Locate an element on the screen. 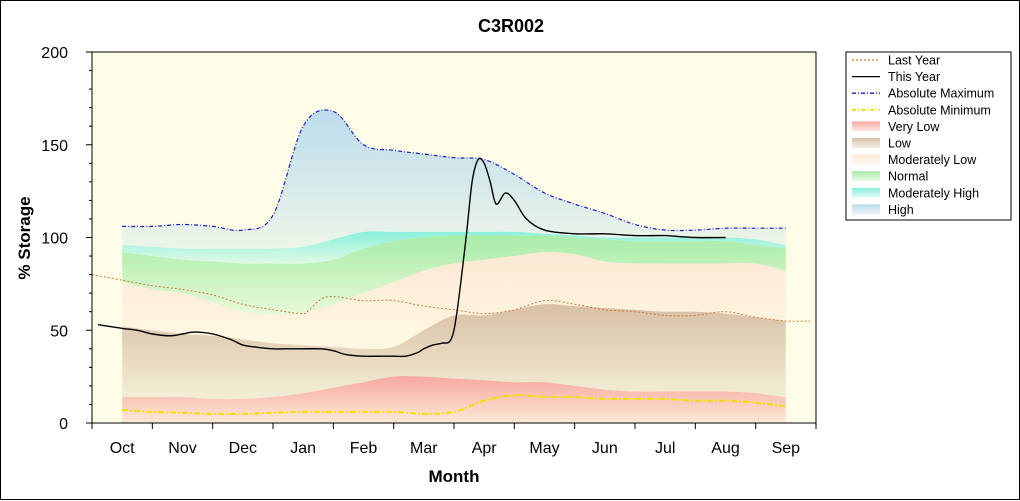 This screenshot has width=1020, height=501. x-axis: Oct Nov Dec Jan Feb Mar Apr May Jun Jul Aug Sep is located at coordinates (454, 440).